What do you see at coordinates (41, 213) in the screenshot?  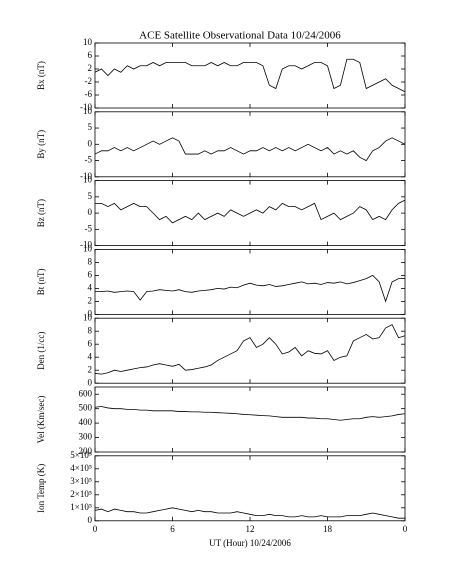 I see `y-axis-label: Bz (nT)` at bounding box center [41, 213].